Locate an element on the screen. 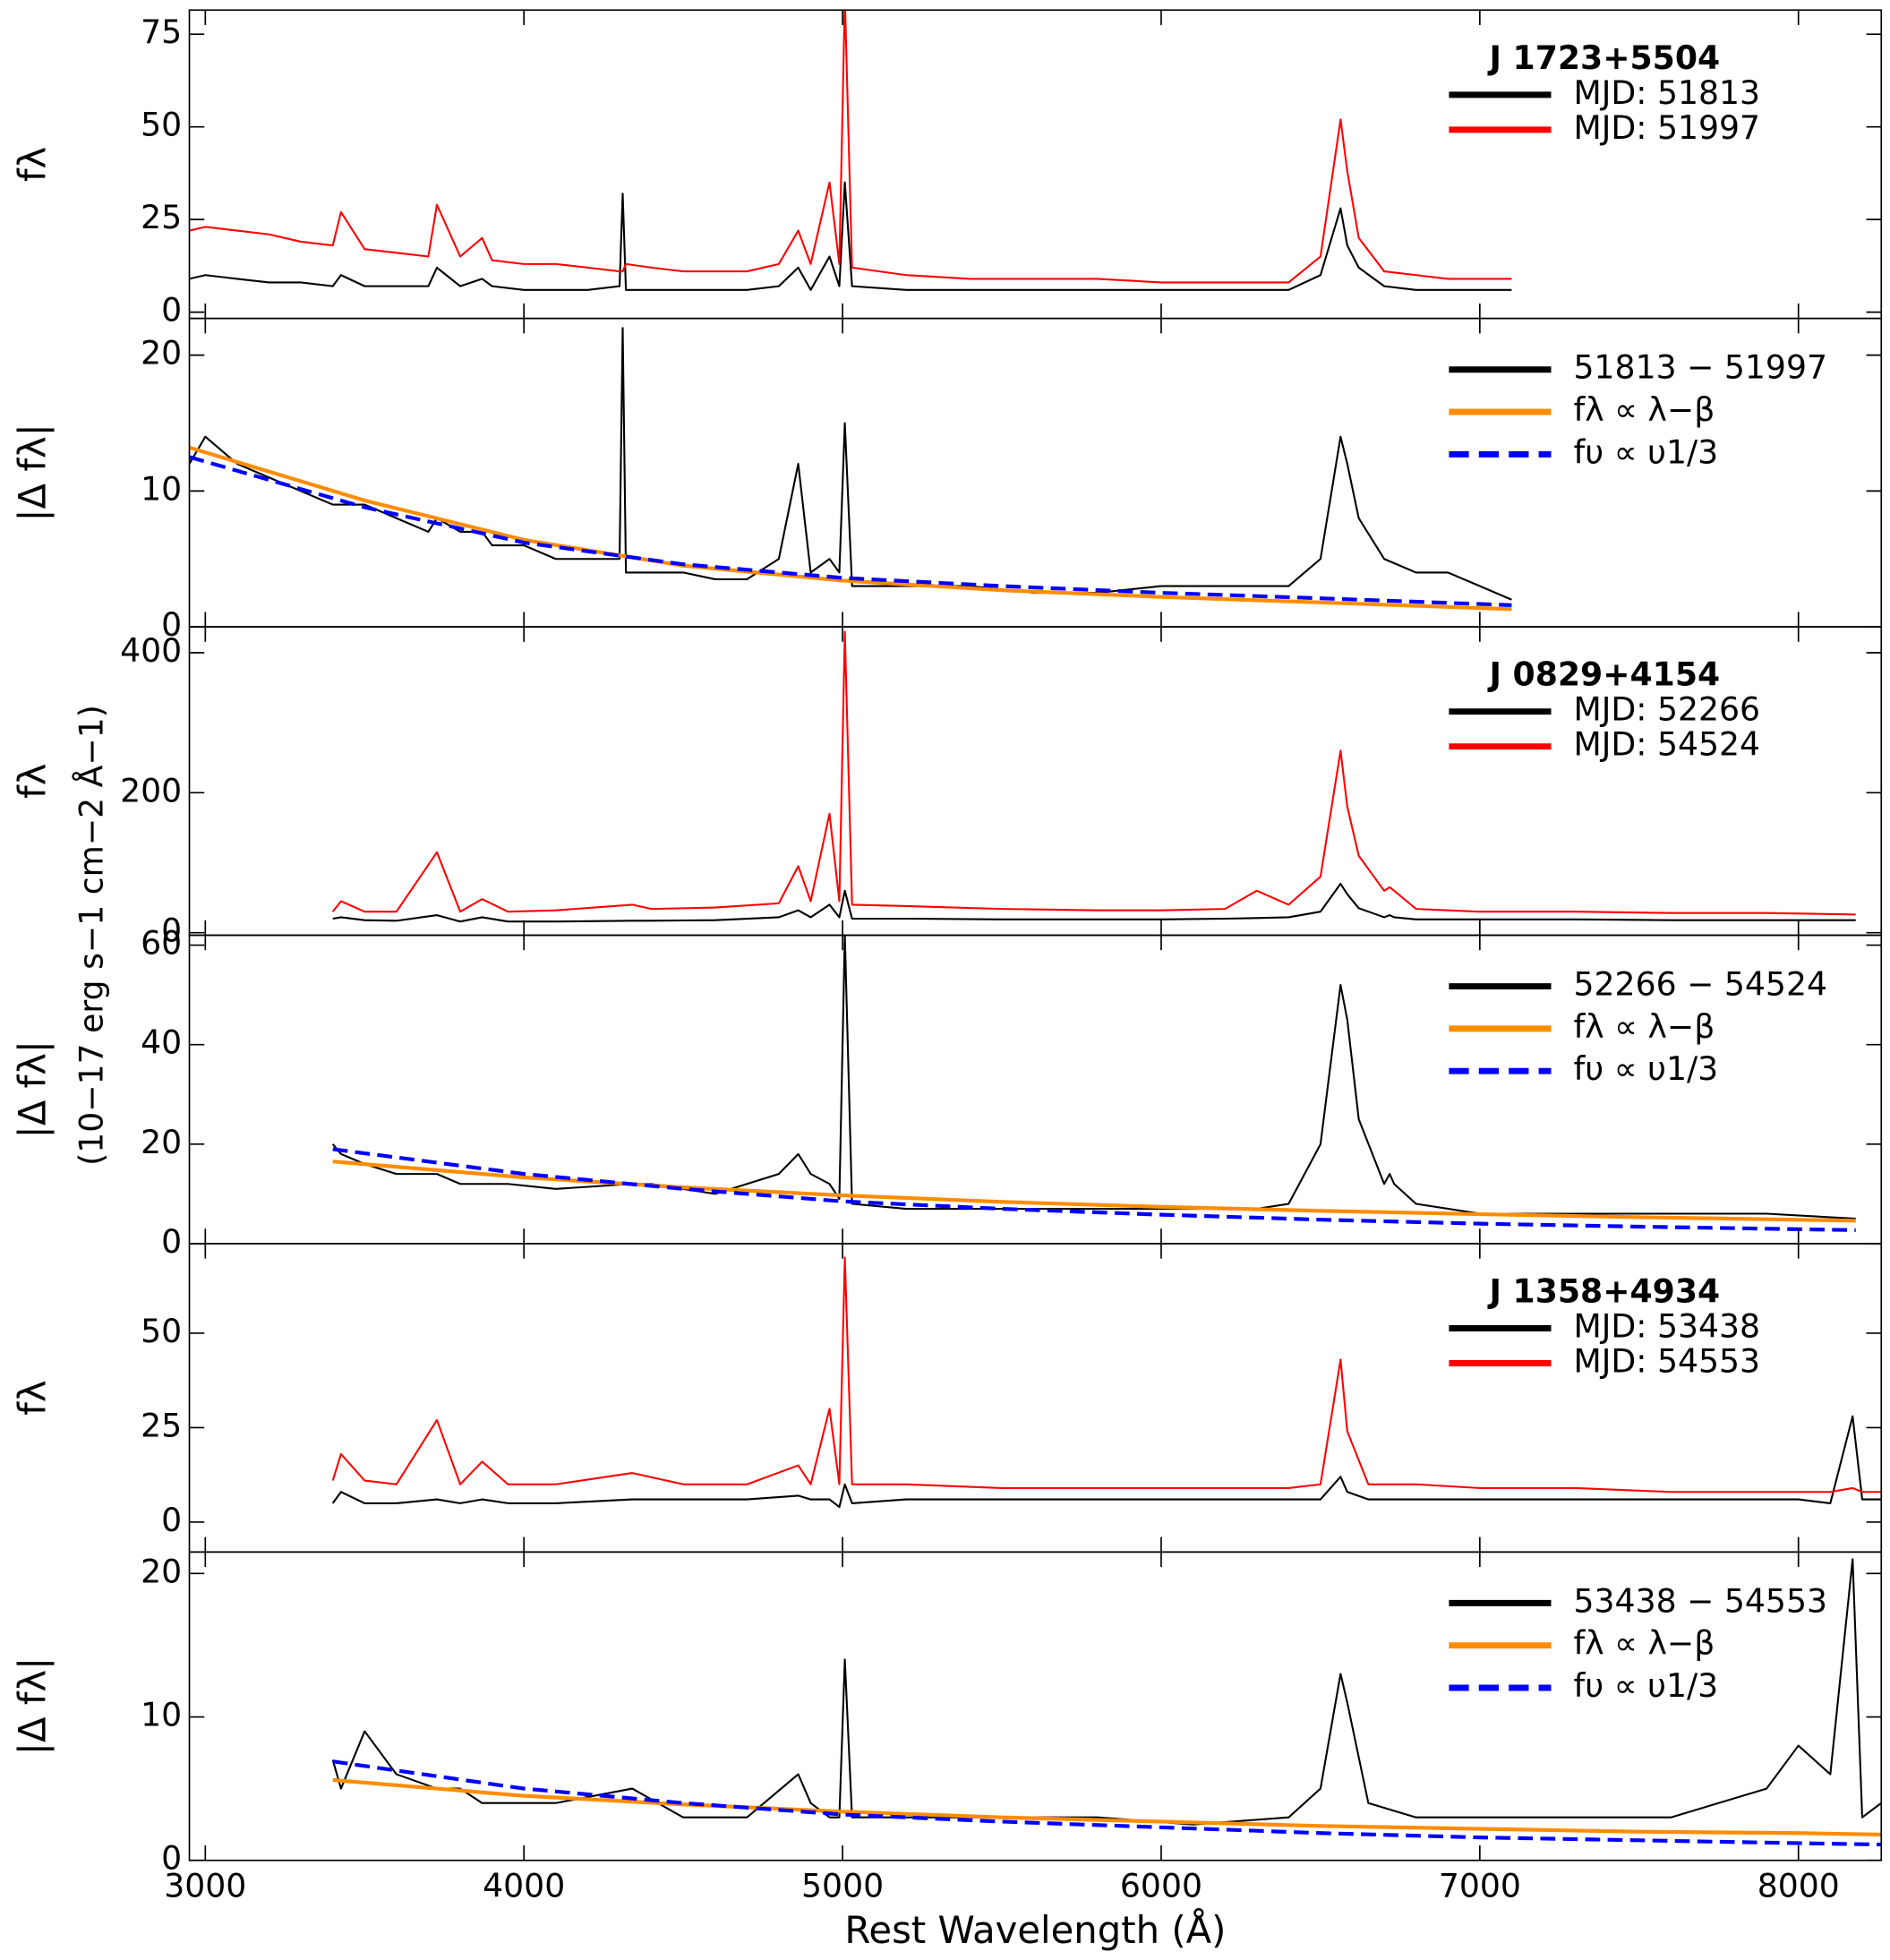  x-tick-label: 6000 is located at coordinates (1161, 1885).